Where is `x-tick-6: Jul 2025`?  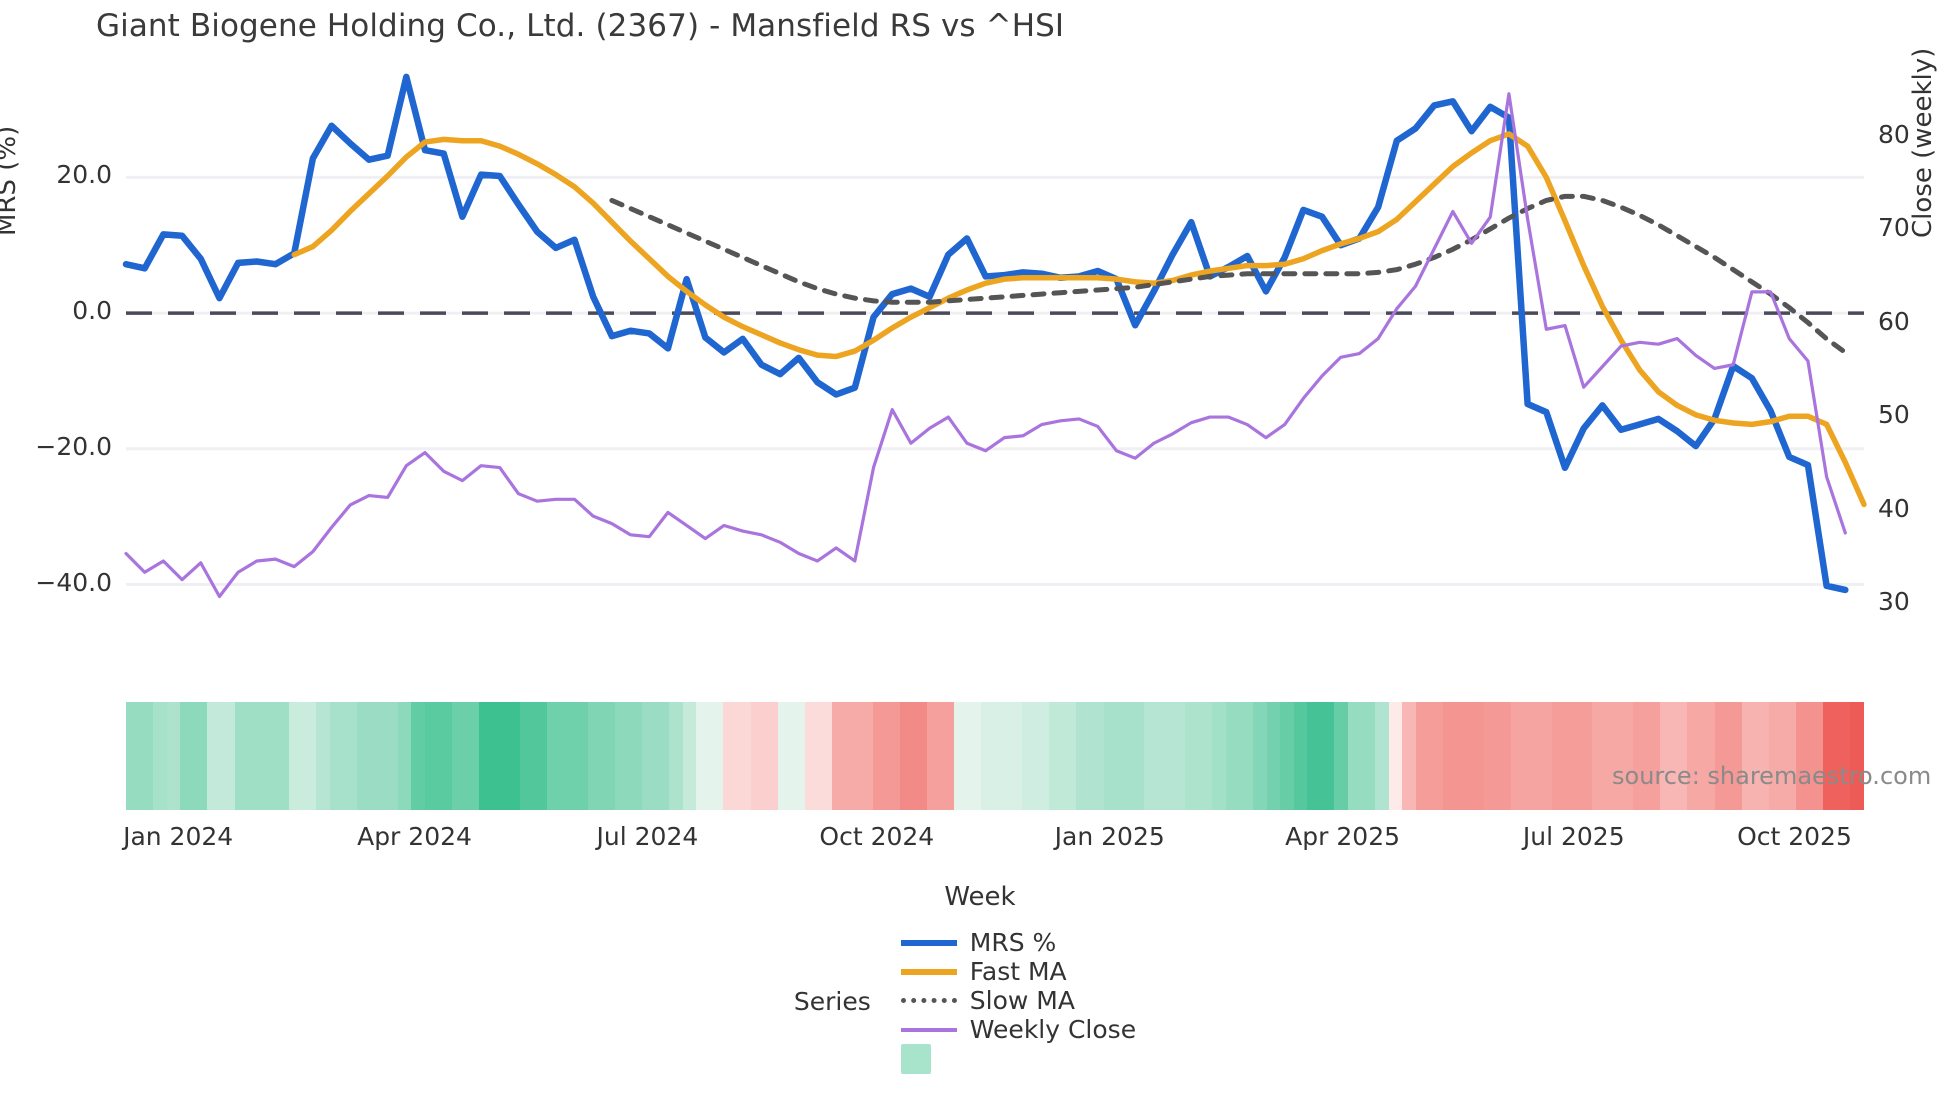
x-tick-6: Jul 2025 is located at coordinates (1573, 836).